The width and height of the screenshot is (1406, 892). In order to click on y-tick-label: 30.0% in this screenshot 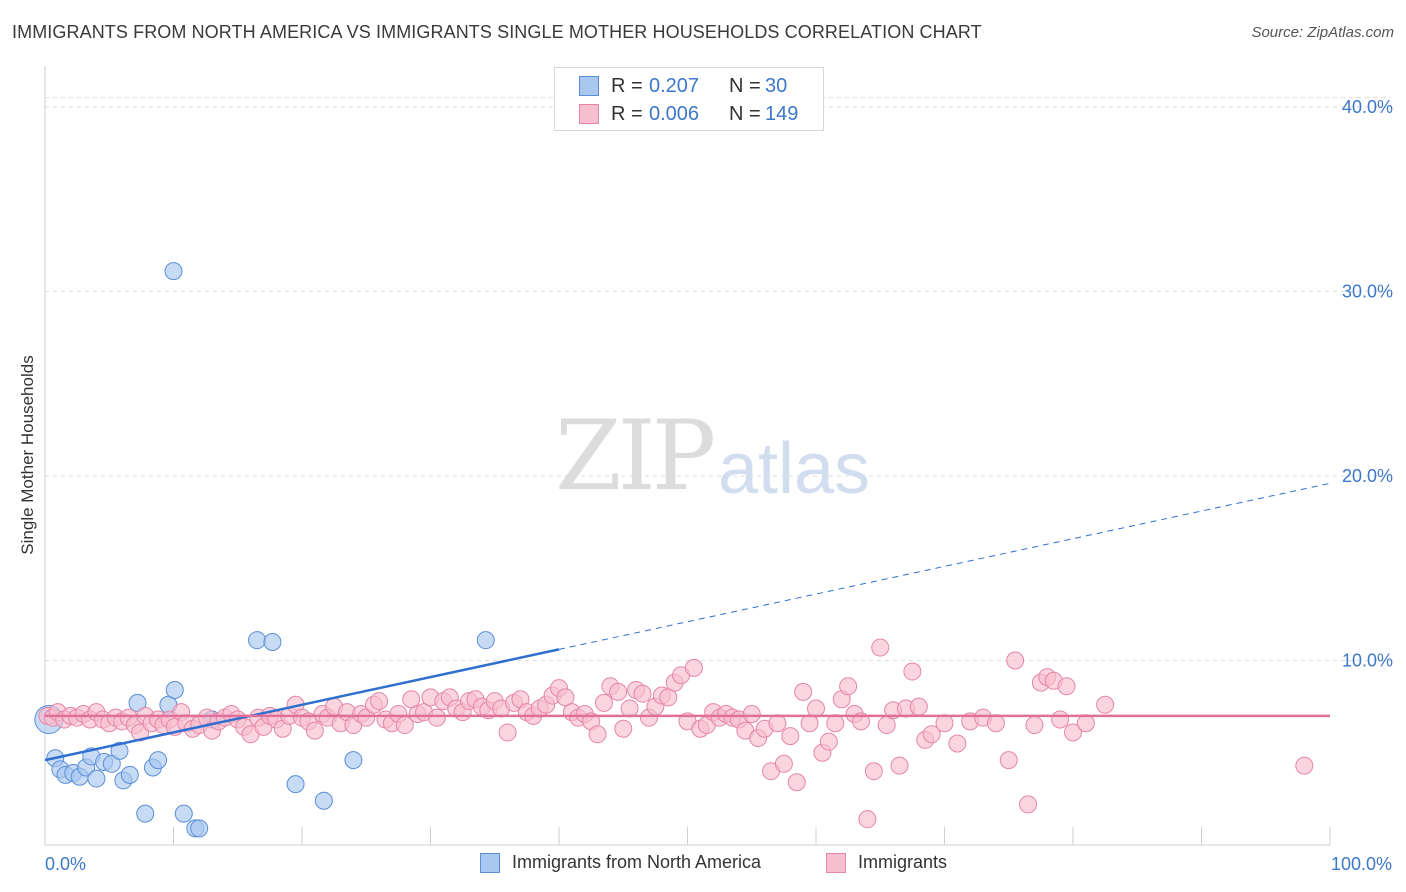, I will do `click(1367, 291)`.